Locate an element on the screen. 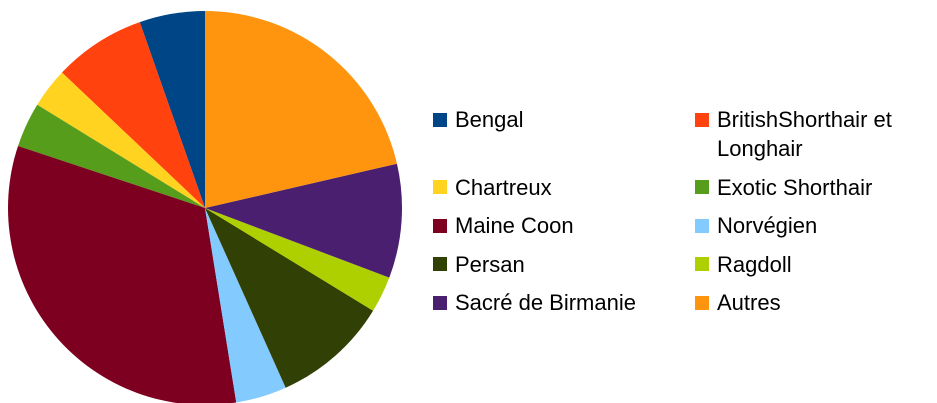 This screenshot has width=937, height=403. legend-item: Sacré de Birmanie is located at coordinates (564, 302).